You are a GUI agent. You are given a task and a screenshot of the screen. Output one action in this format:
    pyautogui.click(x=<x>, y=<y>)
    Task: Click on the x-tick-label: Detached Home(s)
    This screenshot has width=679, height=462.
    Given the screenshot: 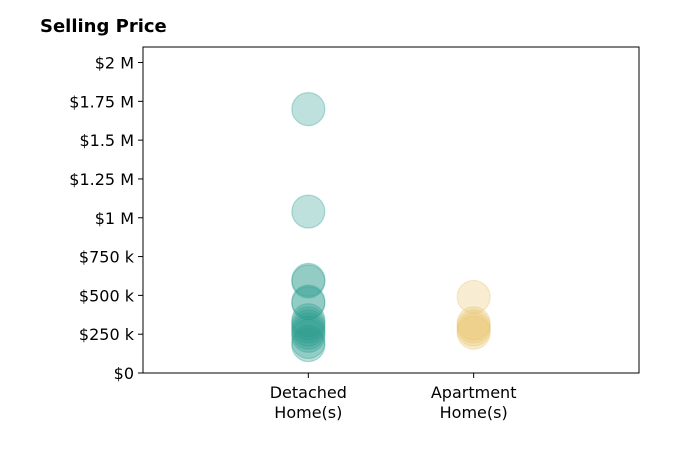 What is the action you would take?
    pyautogui.click(x=308, y=402)
    